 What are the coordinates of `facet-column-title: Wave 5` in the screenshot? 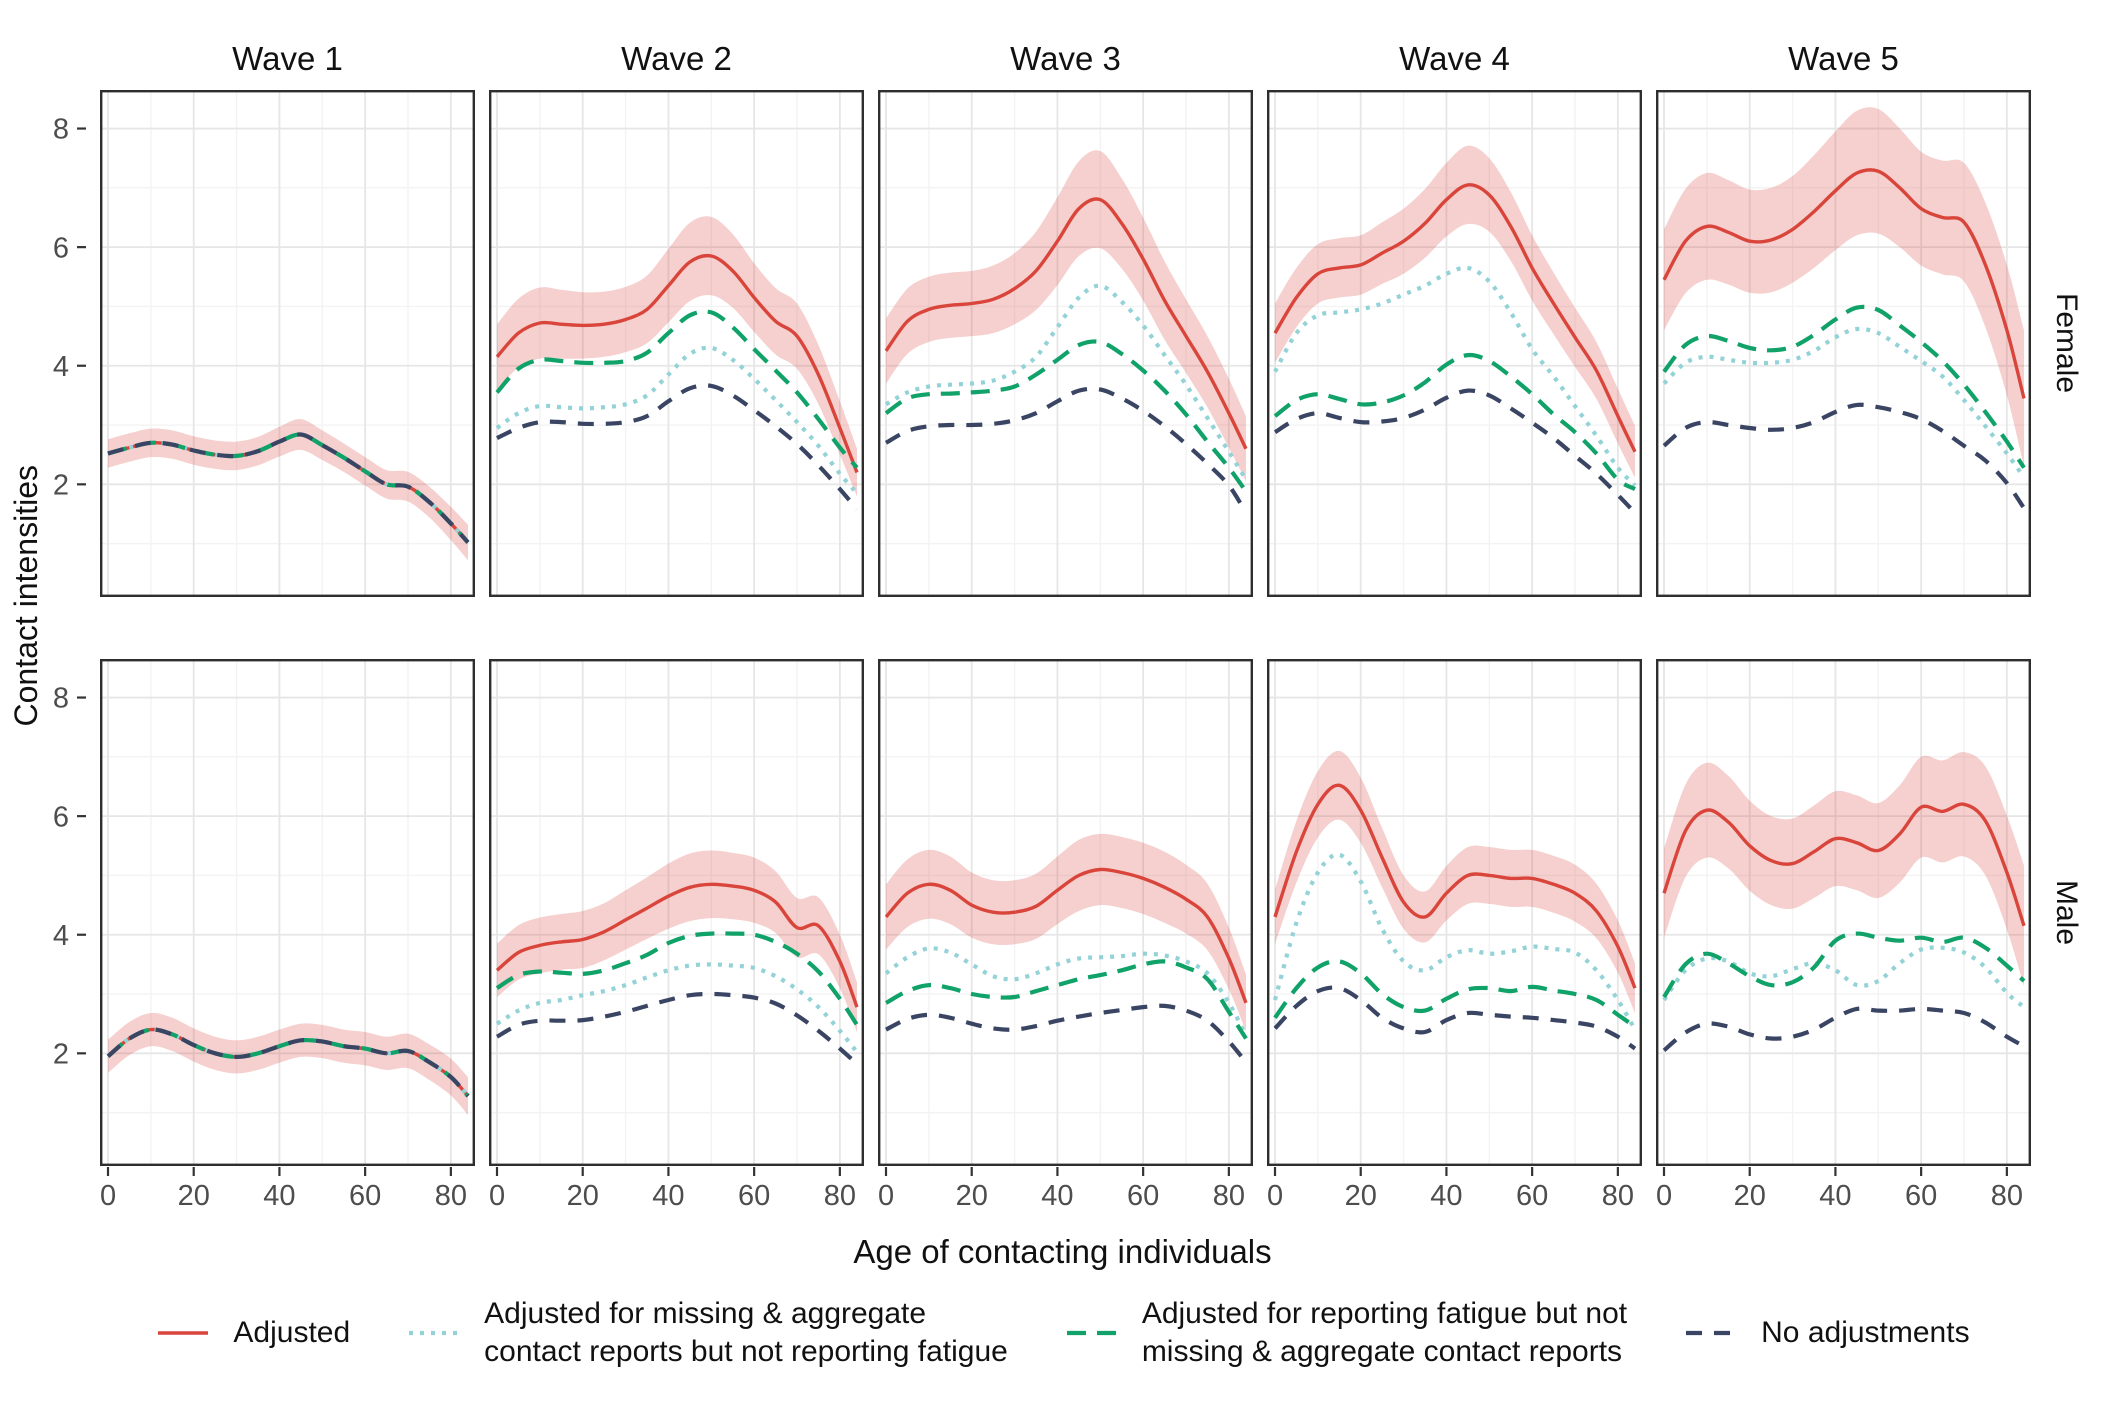 It's located at (1843, 57).